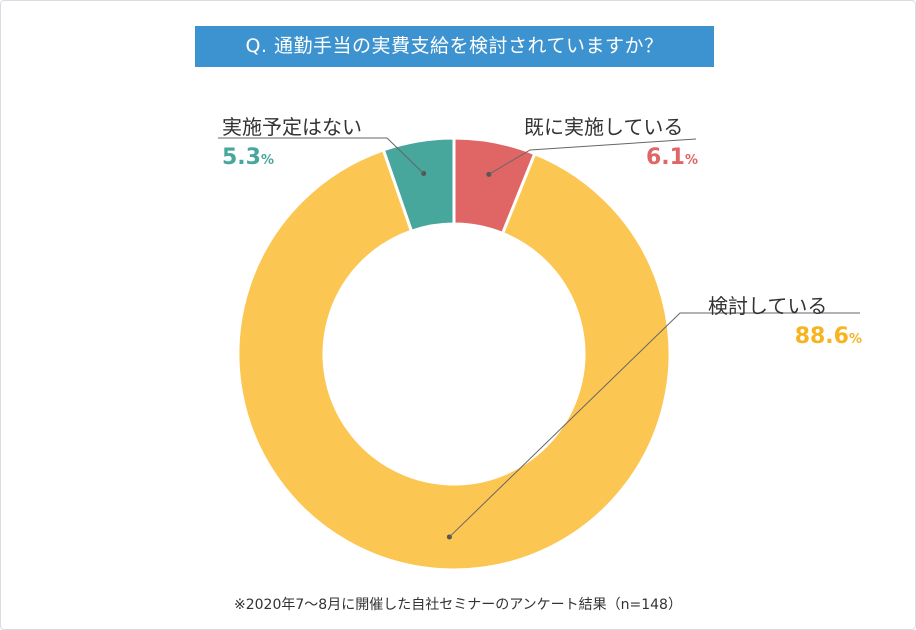 The image size is (916, 630). I want to click on slice-label-already: 既に実施している, so click(604, 127).